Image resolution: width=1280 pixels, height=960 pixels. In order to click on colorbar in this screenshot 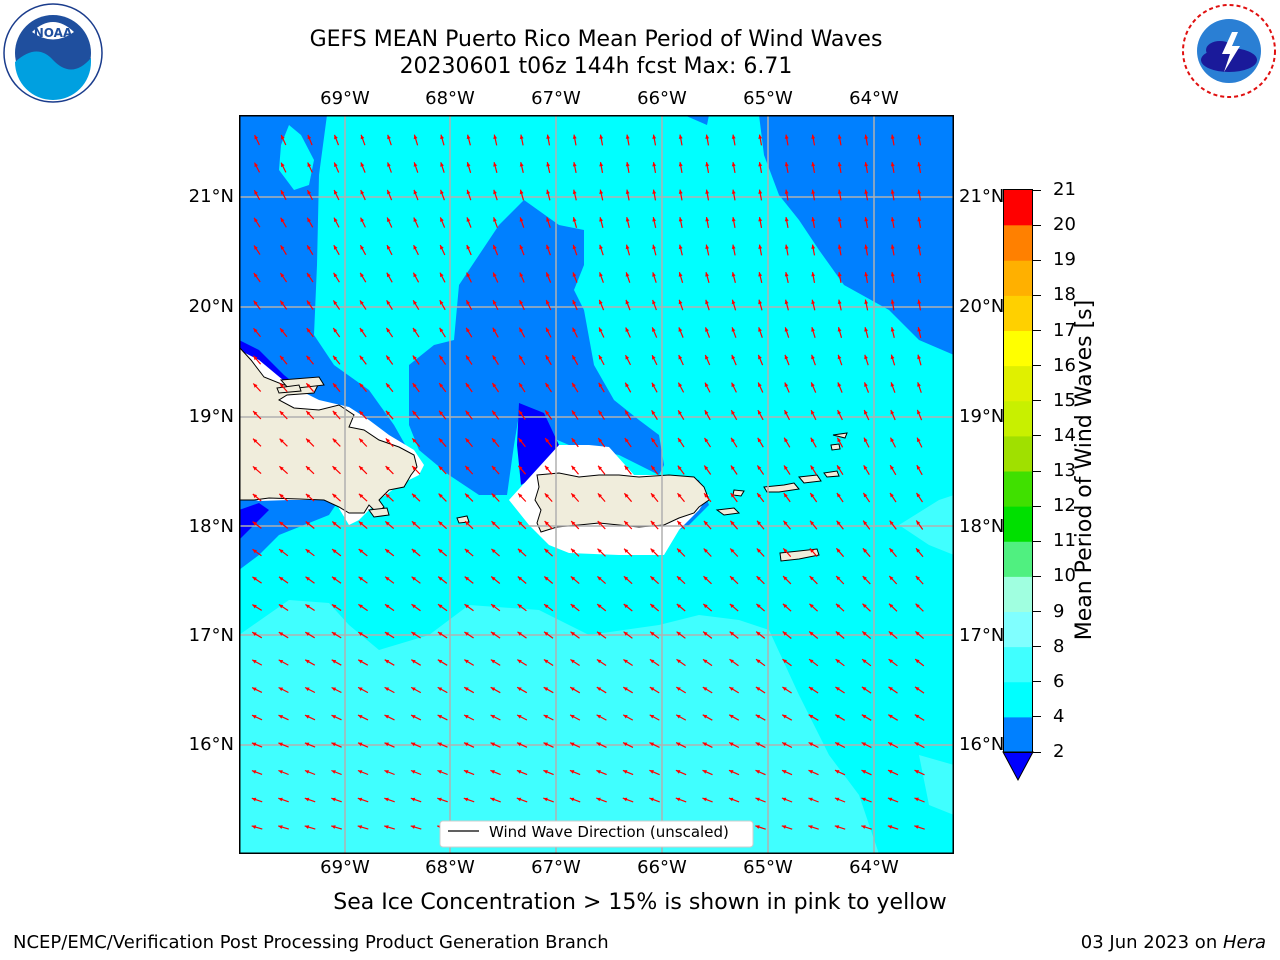, I will do `click(1018, 485)`.